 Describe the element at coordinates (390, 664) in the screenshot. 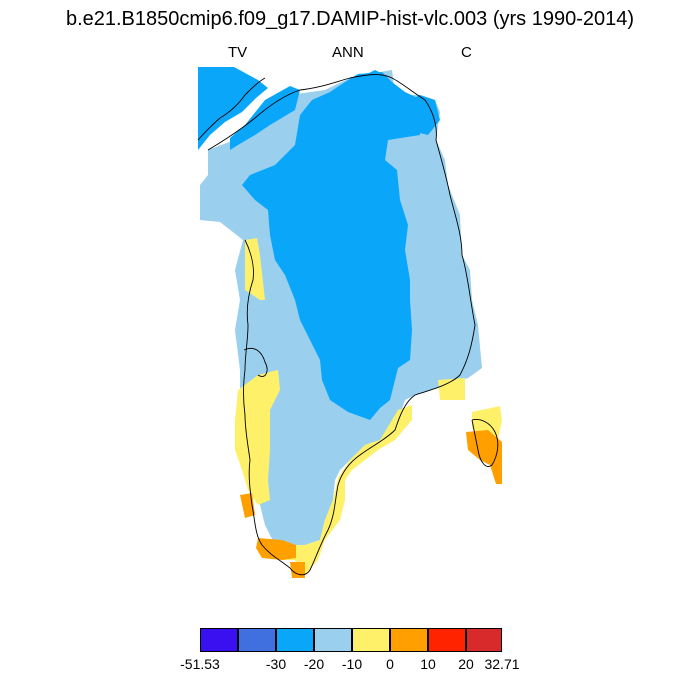

I see `colorbar-label: 0` at that location.